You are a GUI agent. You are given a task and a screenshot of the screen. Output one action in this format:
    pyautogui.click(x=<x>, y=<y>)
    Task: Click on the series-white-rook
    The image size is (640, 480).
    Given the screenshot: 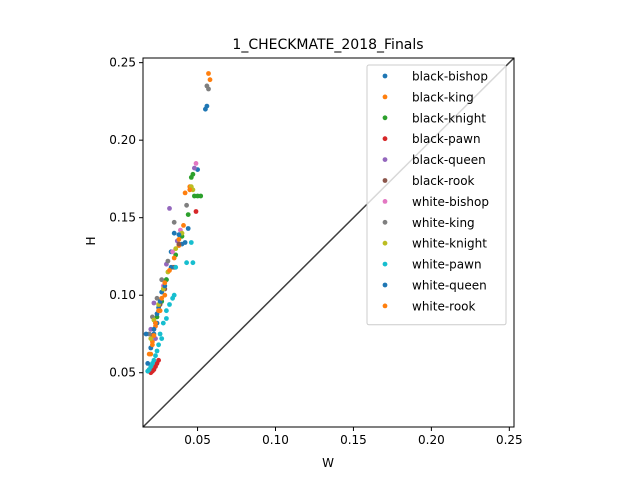 What is the action you would take?
    pyautogui.click(x=170, y=272)
    